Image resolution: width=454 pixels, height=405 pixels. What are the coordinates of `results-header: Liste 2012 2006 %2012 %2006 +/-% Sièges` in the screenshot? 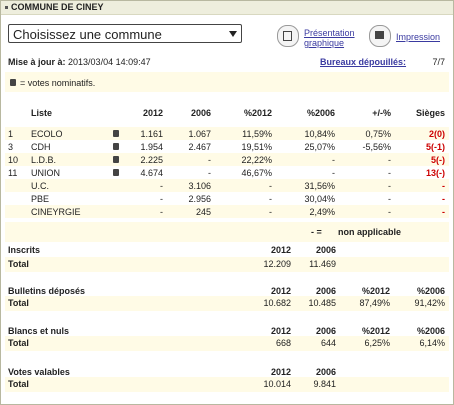 It's located at (227, 114).